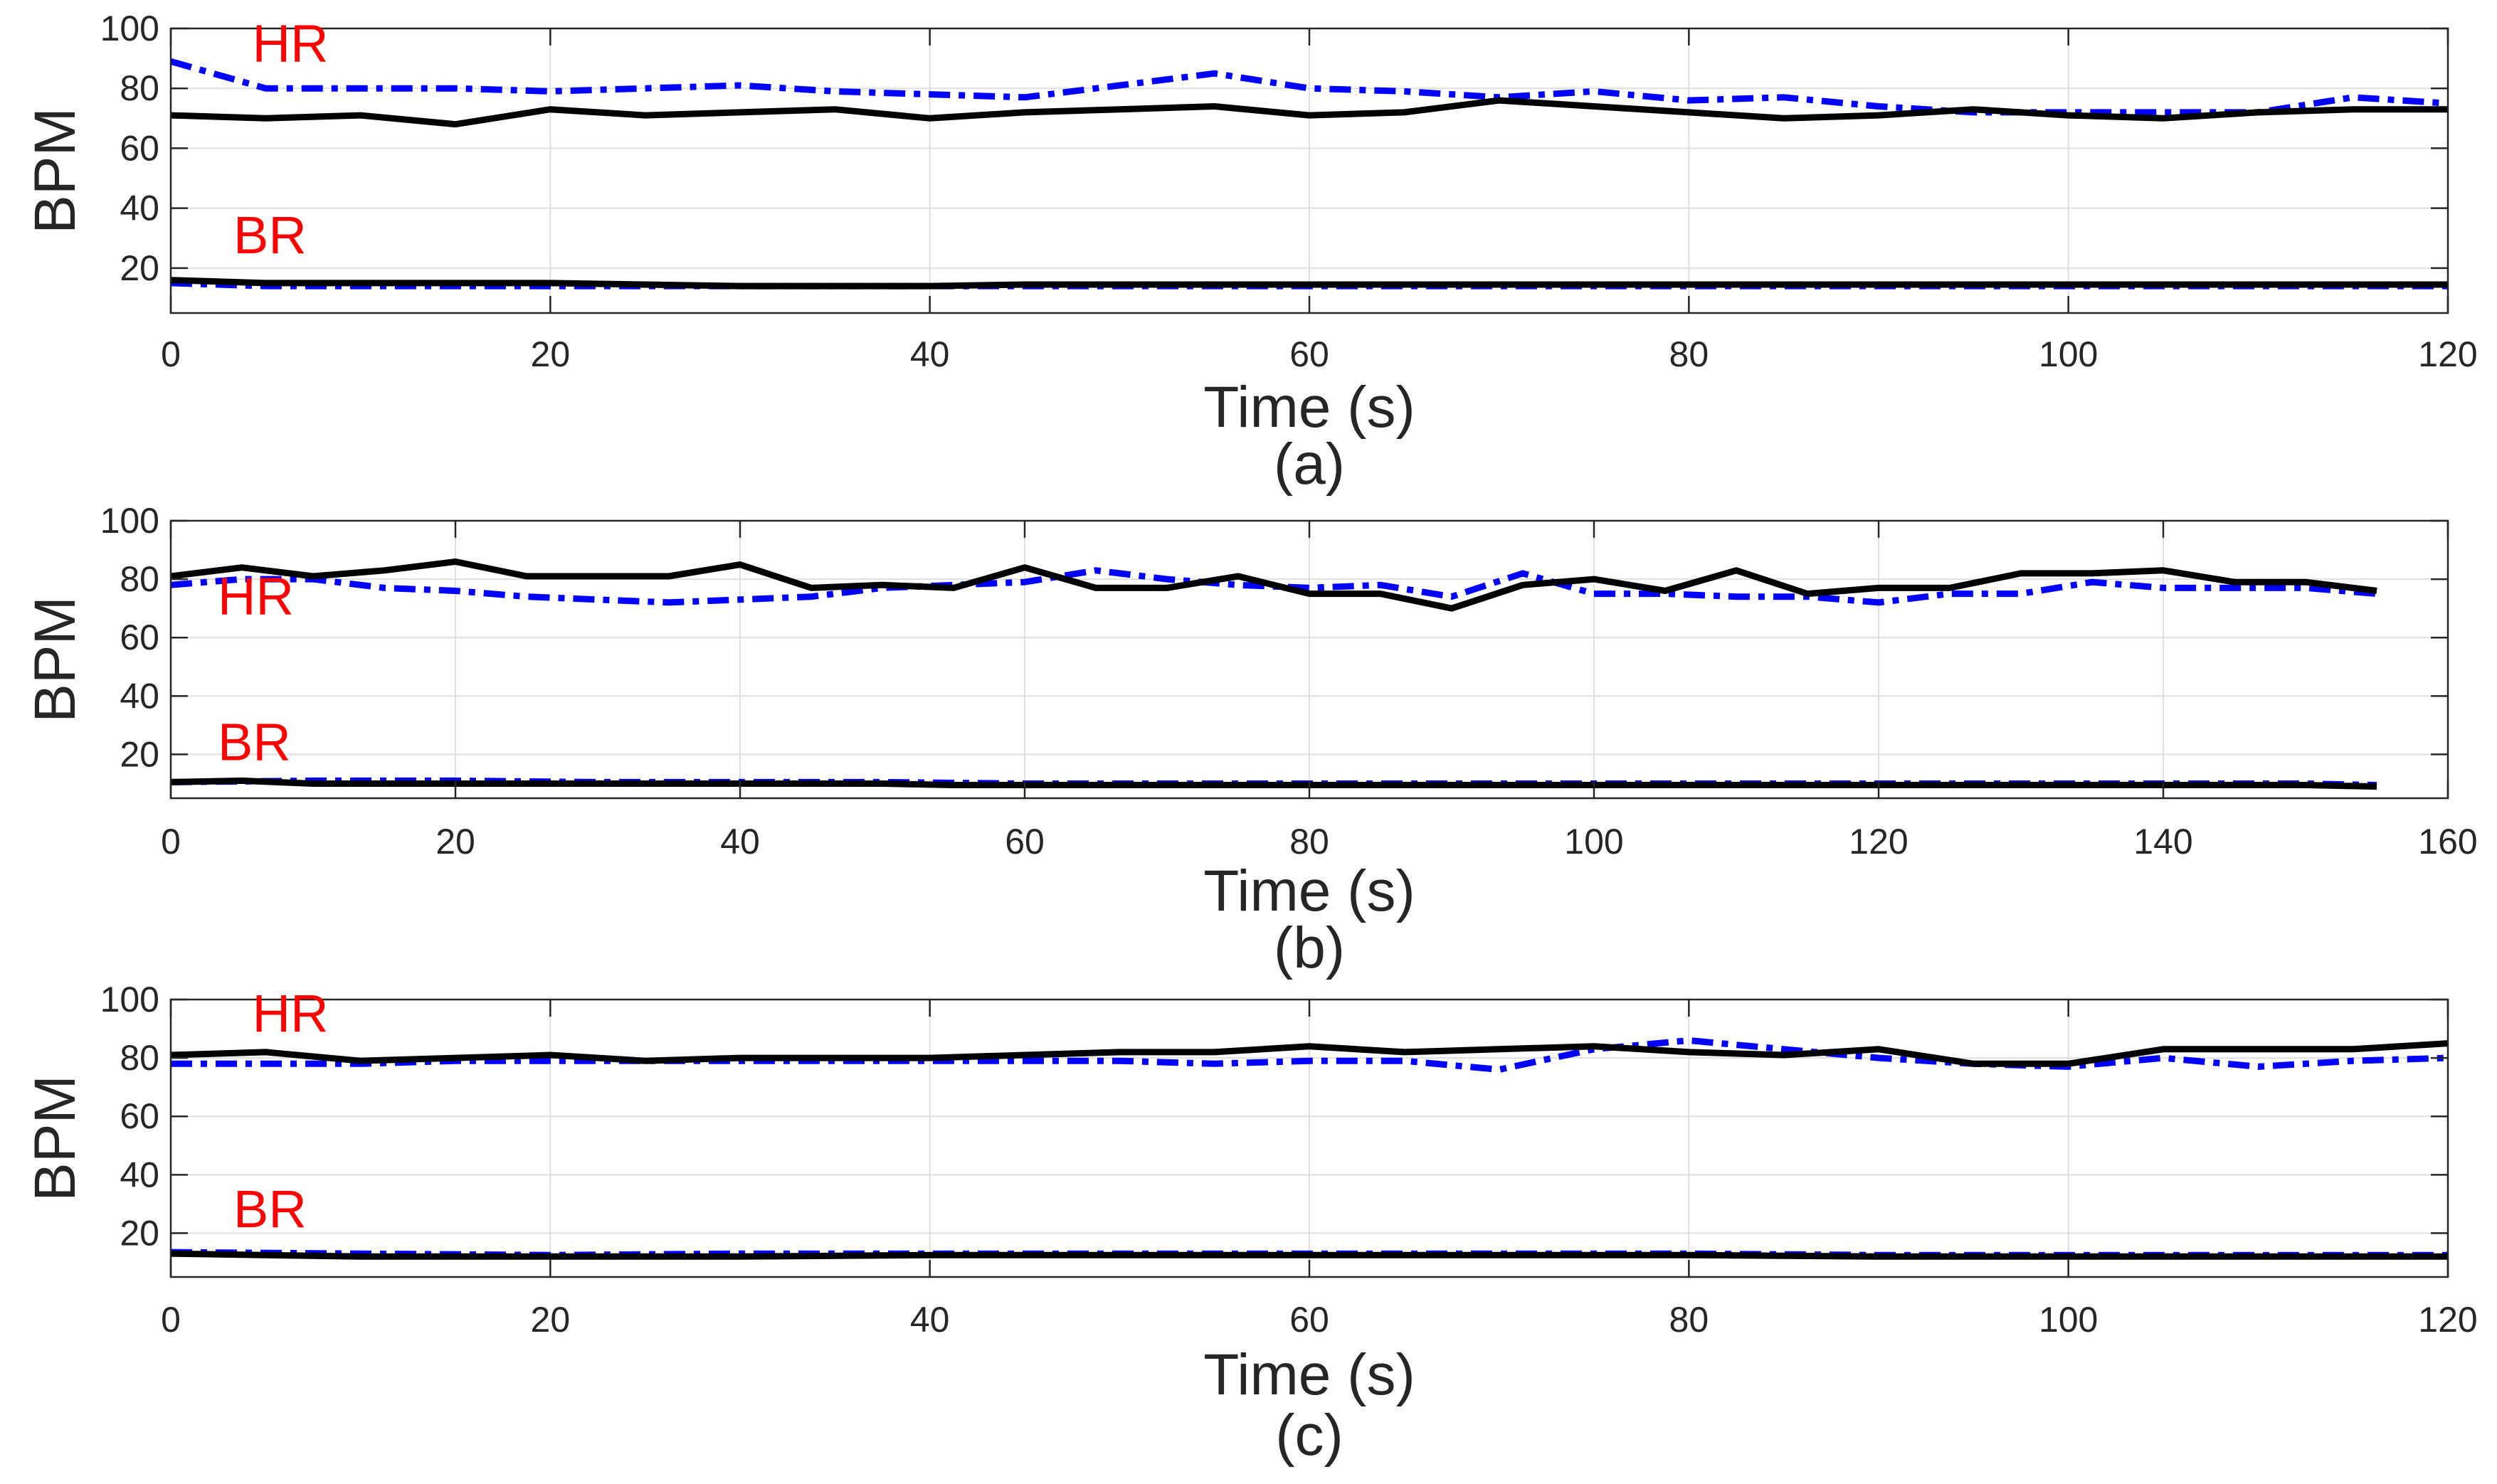 This screenshot has width=2497, height=1484. What do you see at coordinates (1309, 464) in the screenshot?
I see `subplot-caption: (a)` at bounding box center [1309, 464].